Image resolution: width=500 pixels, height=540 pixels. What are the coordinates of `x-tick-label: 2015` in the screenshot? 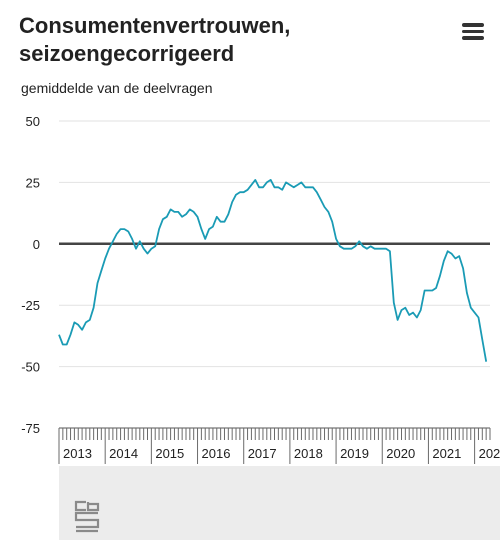 It's located at (169, 453).